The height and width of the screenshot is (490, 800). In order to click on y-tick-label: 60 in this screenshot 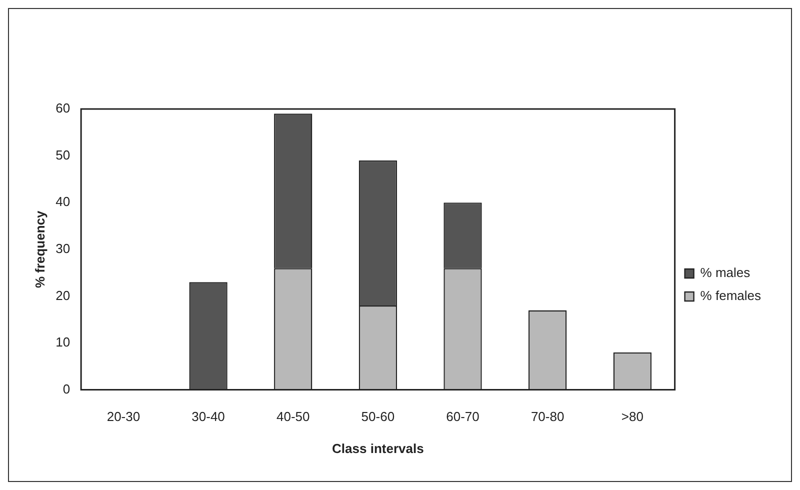, I will do `click(63, 108)`.